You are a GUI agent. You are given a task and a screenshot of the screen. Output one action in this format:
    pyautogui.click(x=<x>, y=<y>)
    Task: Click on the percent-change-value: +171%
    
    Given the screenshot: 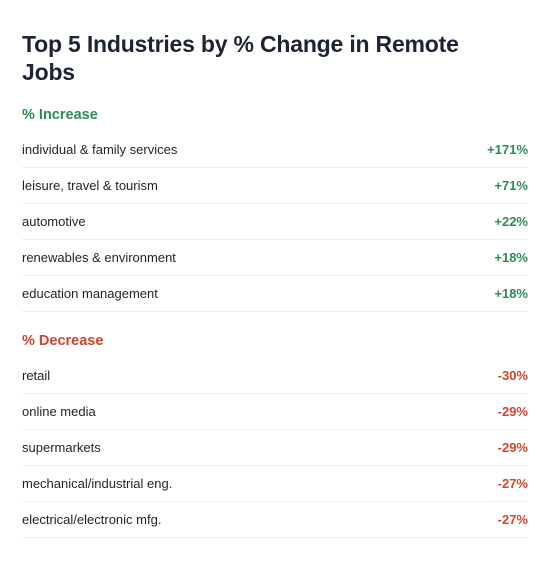 What is the action you would take?
    pyautogui.click(x=507, y=149)
    